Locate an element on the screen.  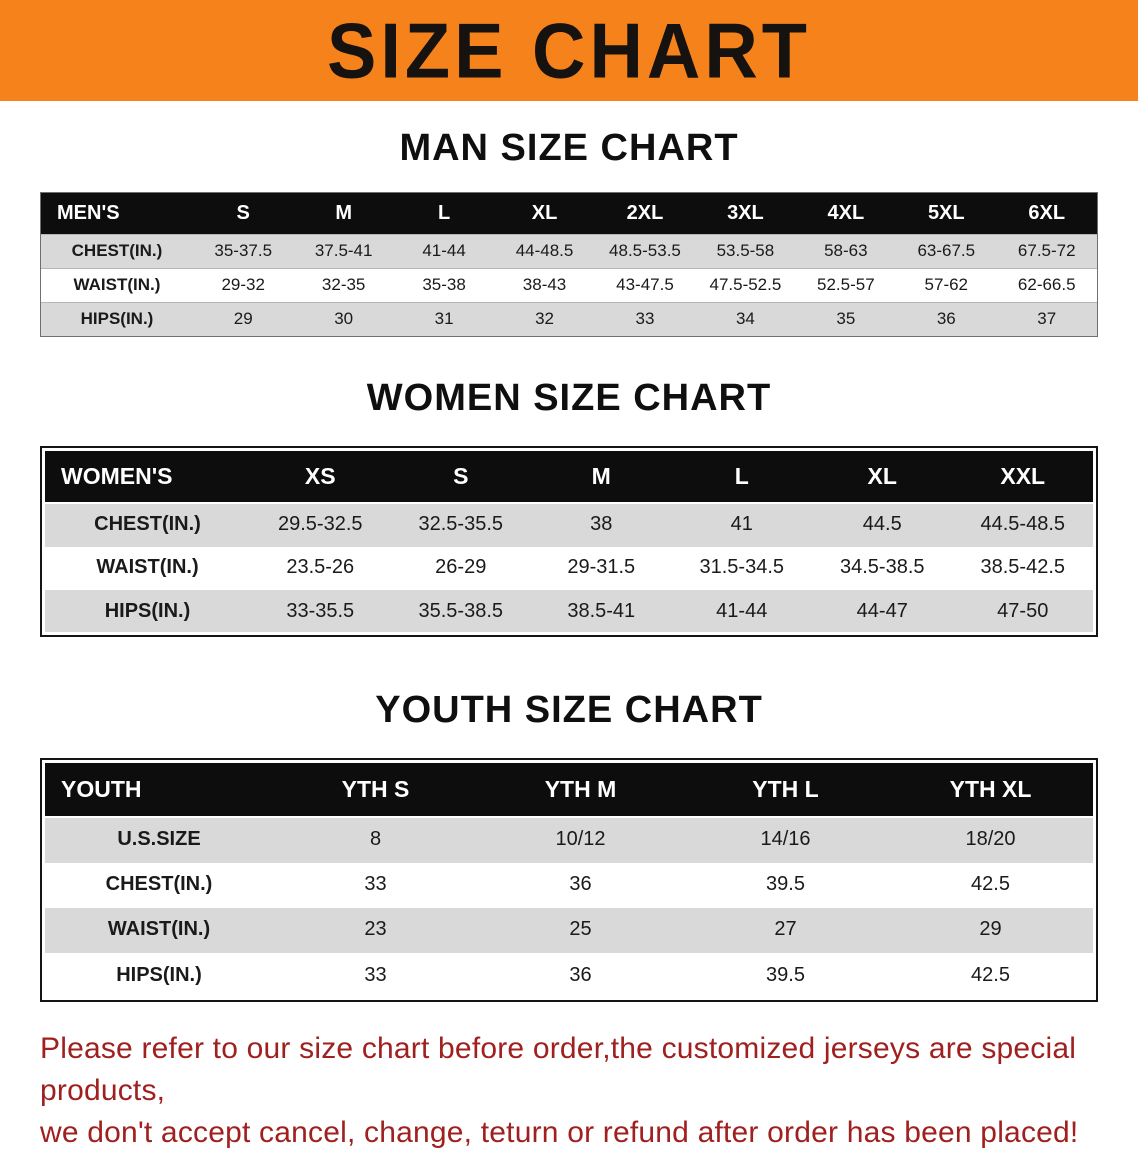
size-header-cell: XXL is located at coordinates (1022, 477).